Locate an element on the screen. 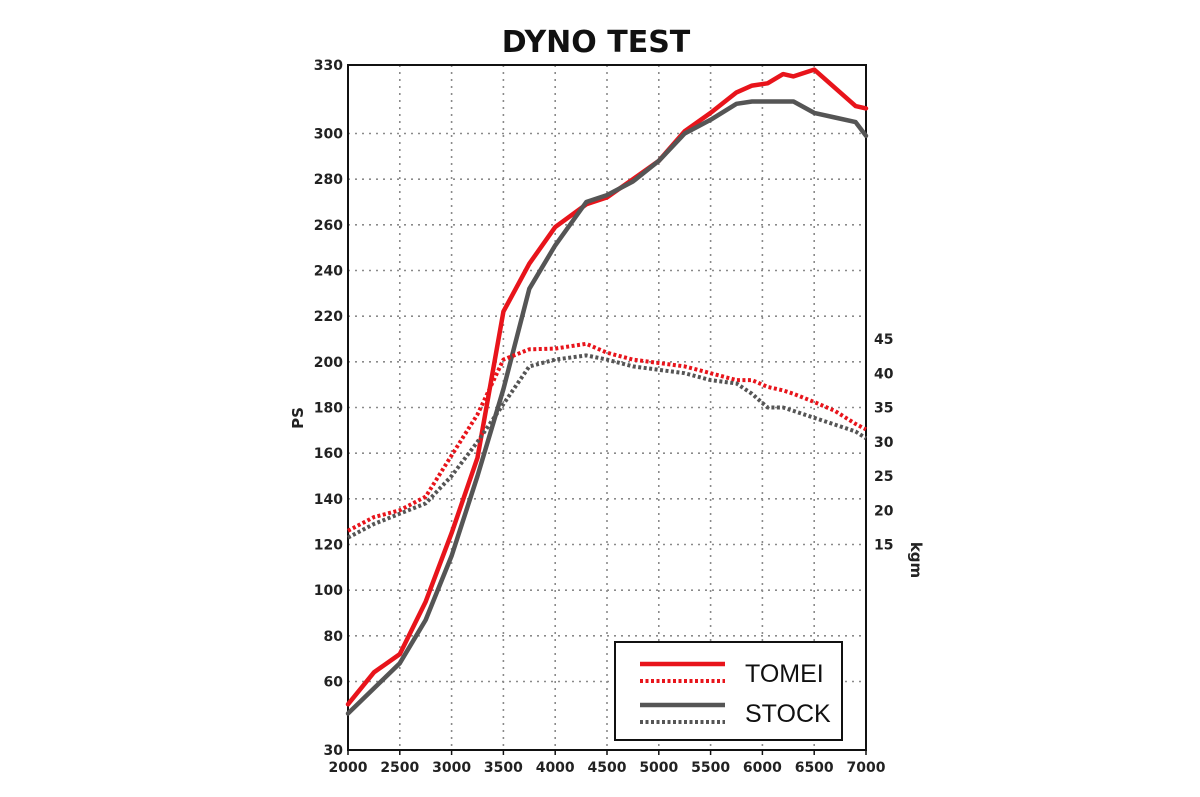 This screenshot has height=797, width=1200. x-tick-label: 2500 is located at coordinates (399, 768).